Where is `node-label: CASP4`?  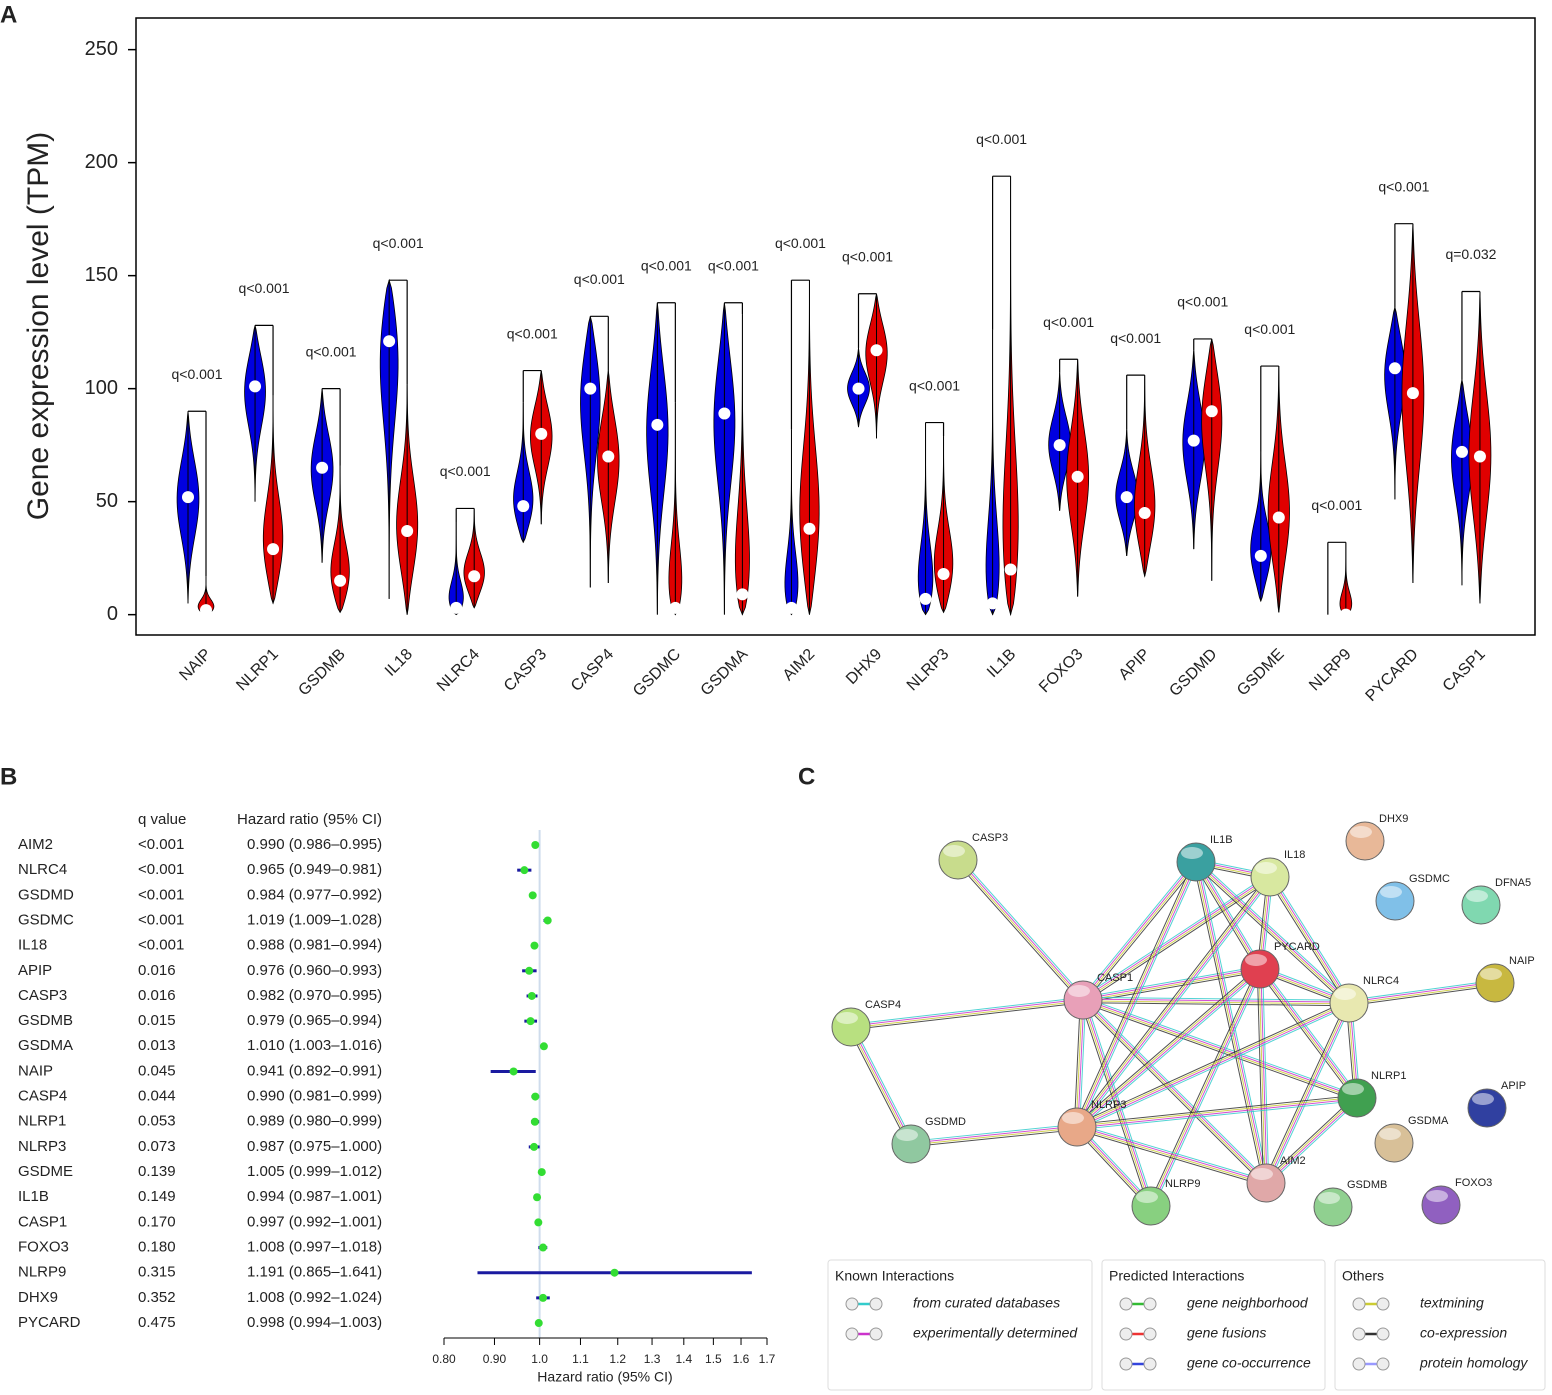 node-label: CASP4 is located at coordinates (883, 1005).